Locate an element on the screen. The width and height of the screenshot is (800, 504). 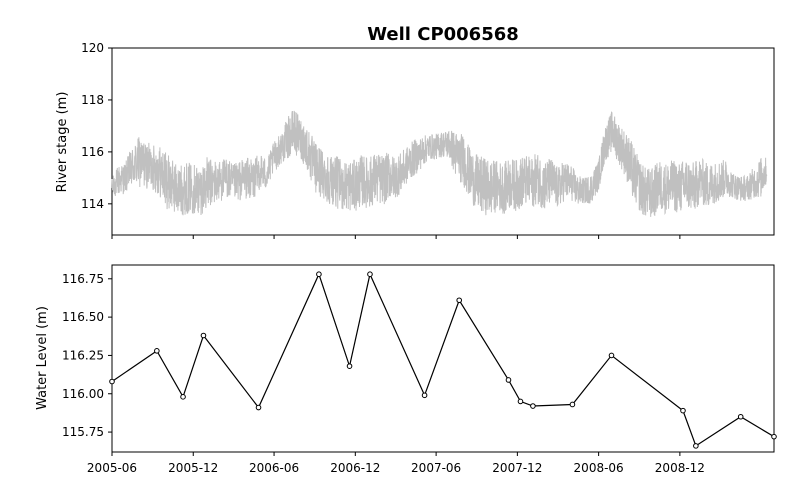
water-level-x-tick-label: 2007-06 is located at coordinates (436, 468).